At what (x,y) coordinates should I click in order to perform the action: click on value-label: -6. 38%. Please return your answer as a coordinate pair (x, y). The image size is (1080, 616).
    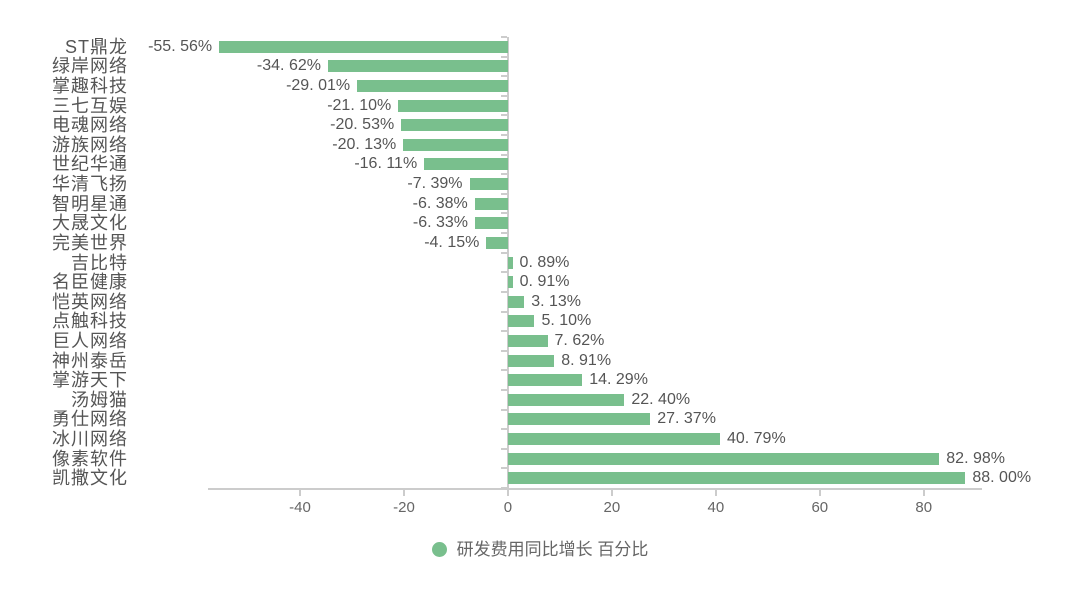
    Looking at the image, I should click on (440, 203).